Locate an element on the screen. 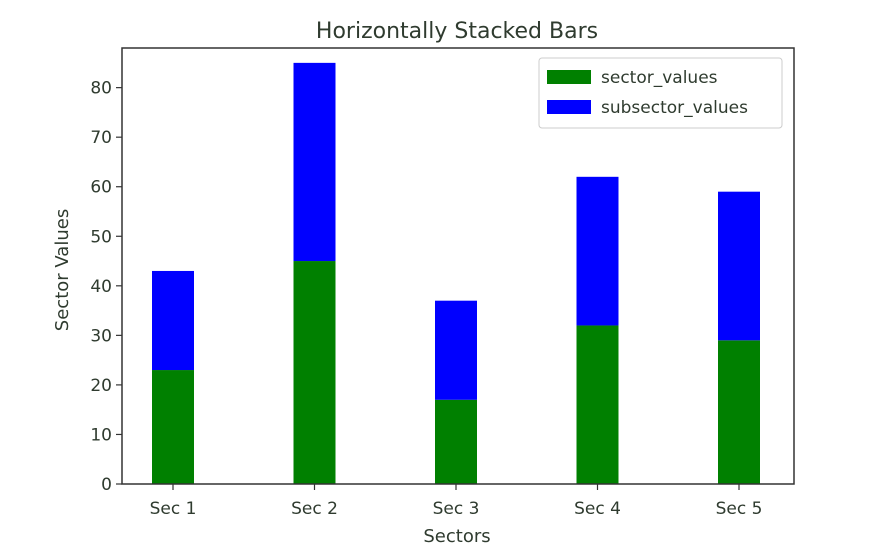  y-tick-label: 70 is located at coordinates (101, 138).